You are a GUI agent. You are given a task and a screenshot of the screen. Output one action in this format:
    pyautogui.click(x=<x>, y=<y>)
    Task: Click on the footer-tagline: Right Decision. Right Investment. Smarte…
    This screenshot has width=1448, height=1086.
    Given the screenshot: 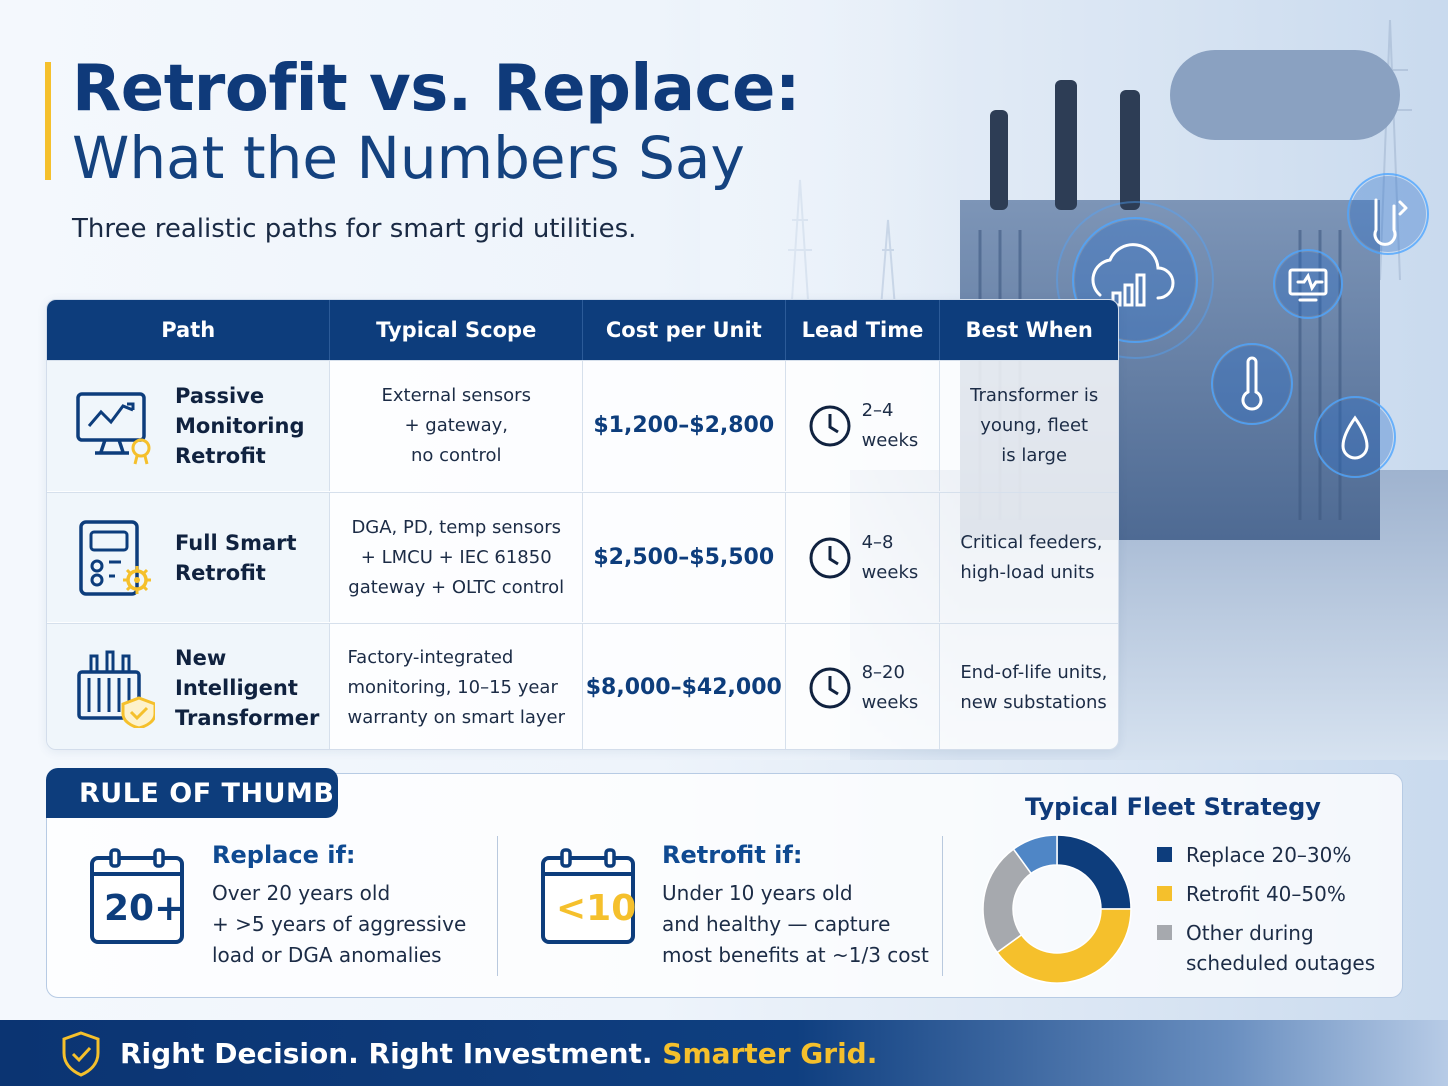 What is the action you would take?
    pyautogui.click(x=499, y=1053)
    